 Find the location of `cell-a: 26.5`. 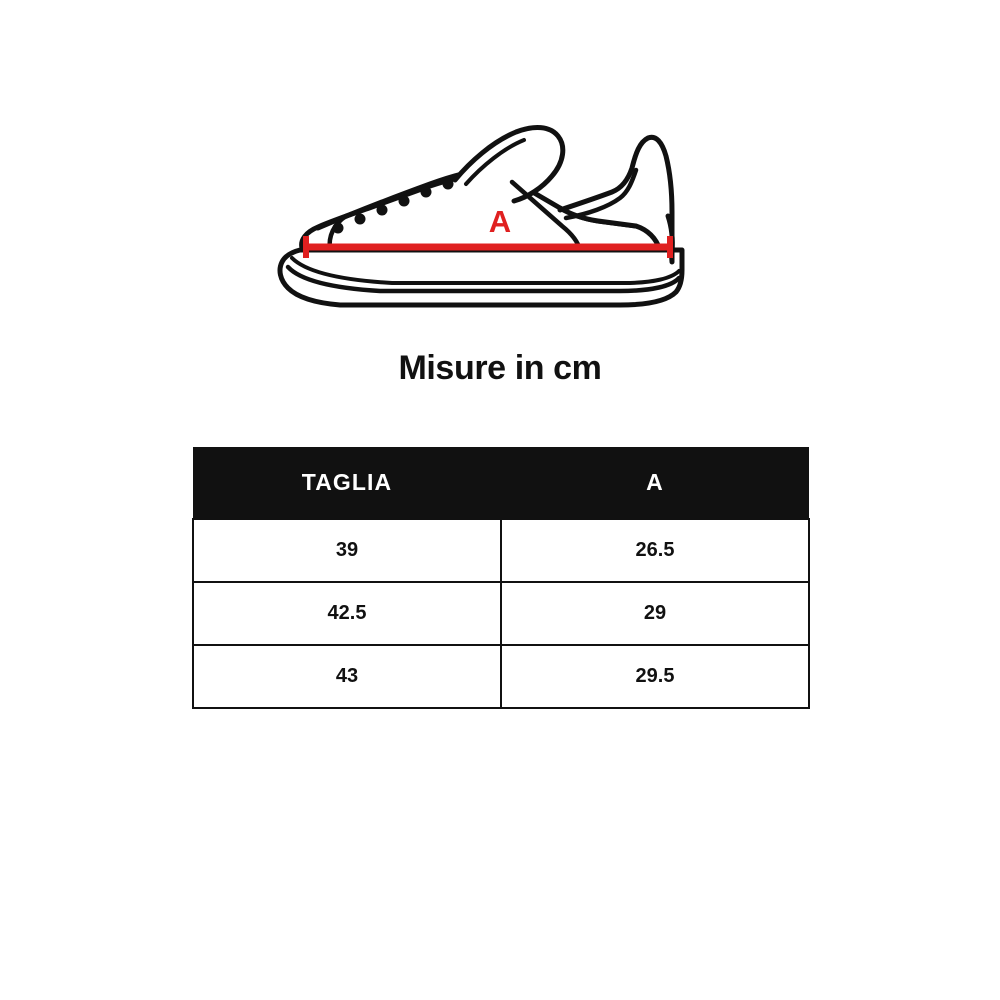

cell-a: 26.5 is located at coordinates (655, 550).